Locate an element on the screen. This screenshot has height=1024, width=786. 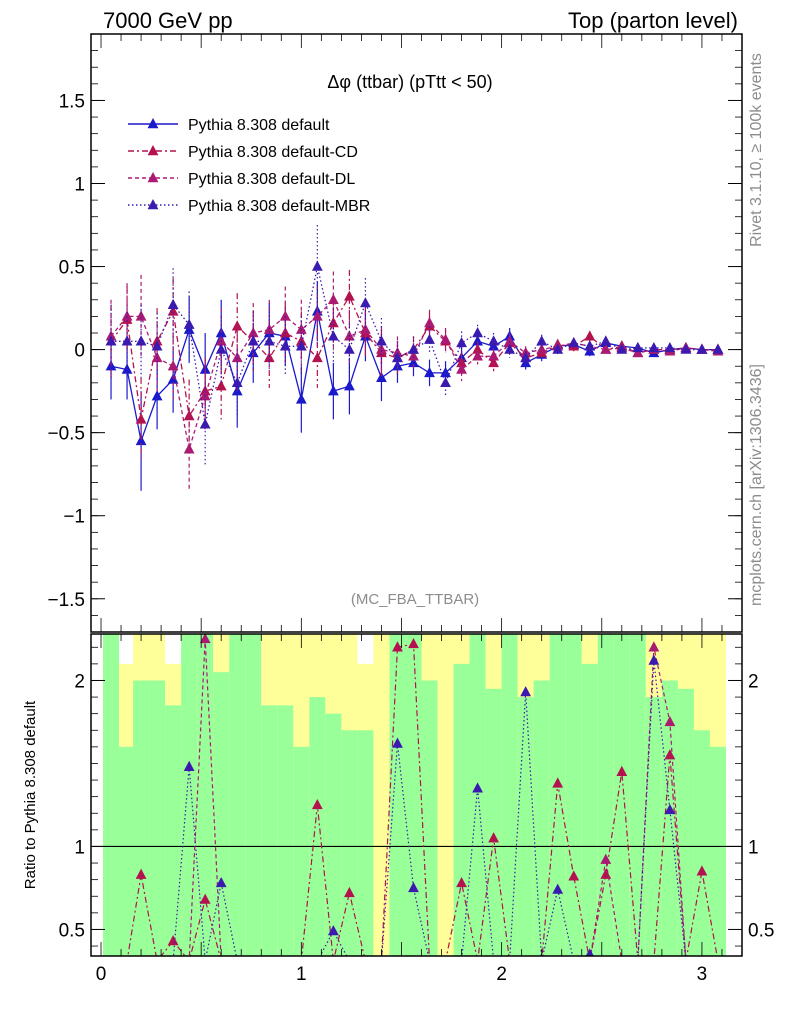
legend-swatch-marker is located at coordinates (153, 204).